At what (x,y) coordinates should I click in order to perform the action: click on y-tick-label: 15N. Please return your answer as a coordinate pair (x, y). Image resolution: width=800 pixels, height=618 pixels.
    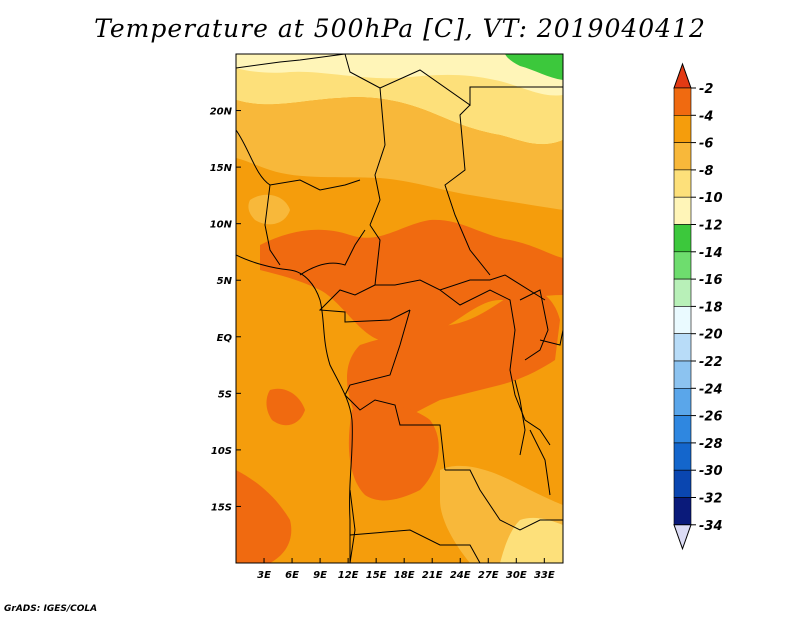
    Looking at the image, I should click on (221, 168).